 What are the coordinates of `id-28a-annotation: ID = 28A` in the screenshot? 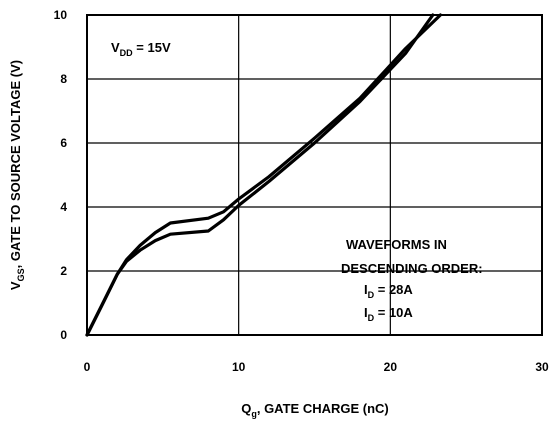 It's located at (388, 291).